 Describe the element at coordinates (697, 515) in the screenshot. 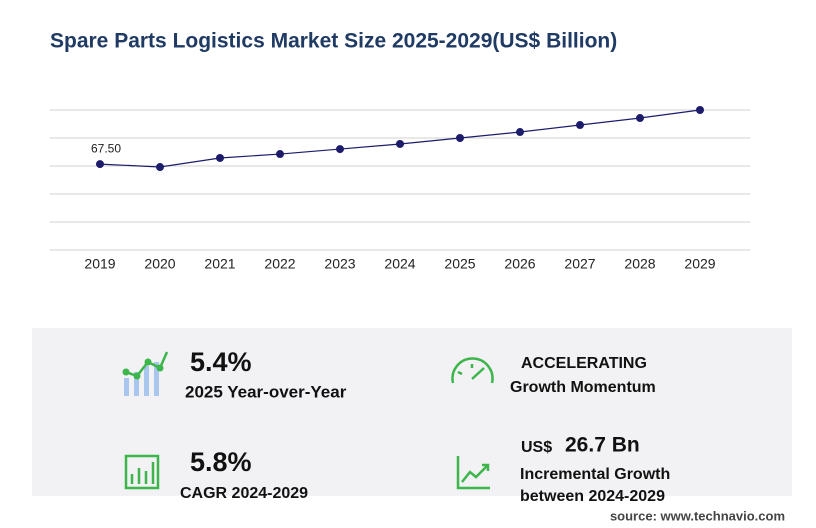

I see `source: source: www.technavio.com` at that location.